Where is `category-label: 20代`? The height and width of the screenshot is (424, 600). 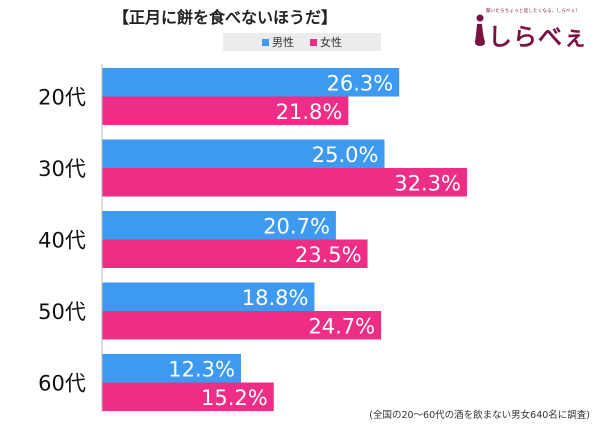 category-label: 20代 is located at coordinates (62, 98).